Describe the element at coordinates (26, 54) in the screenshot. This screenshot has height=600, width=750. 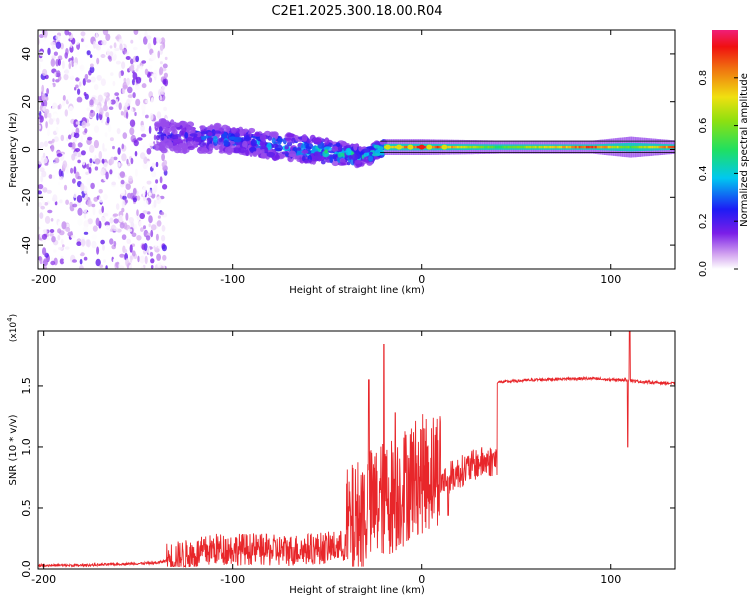
I see `spectrogram-y-tick-label: 40` at that location.